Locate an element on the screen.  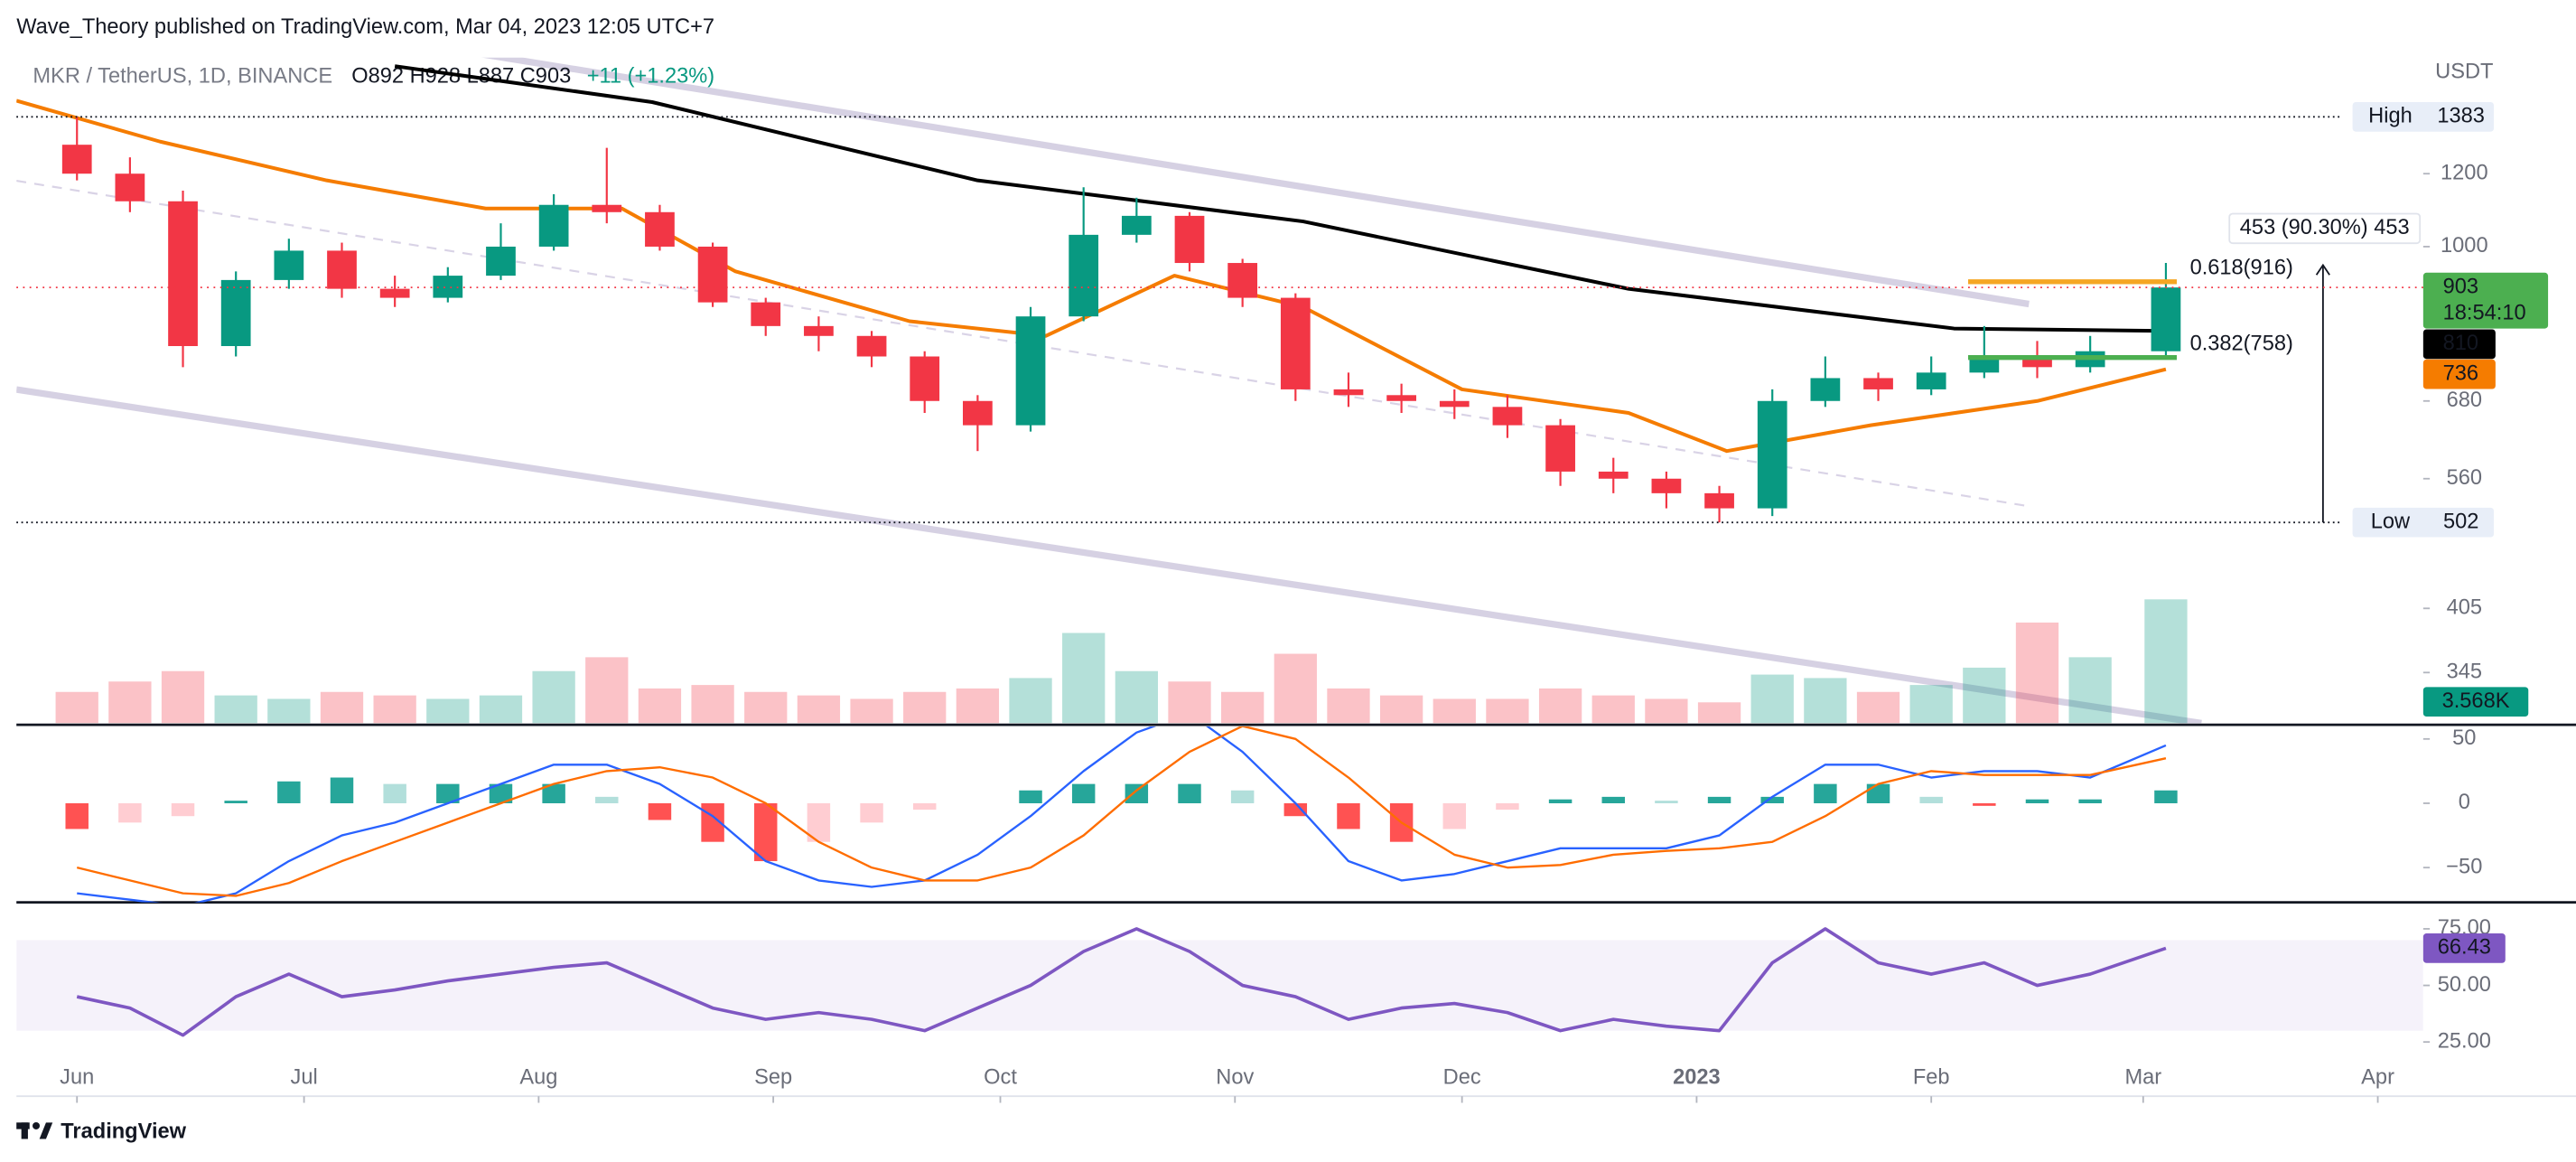
x-tick-label: Dec is located at coordinates (1462, 1077).